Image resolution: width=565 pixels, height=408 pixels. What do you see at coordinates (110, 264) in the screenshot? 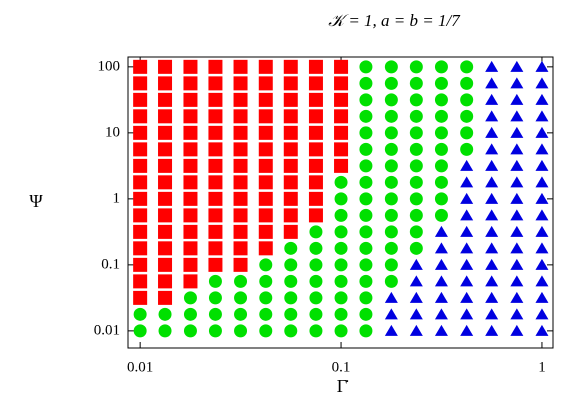
I see `y-tick-label: 0.1` at bounding box center [110, 264].